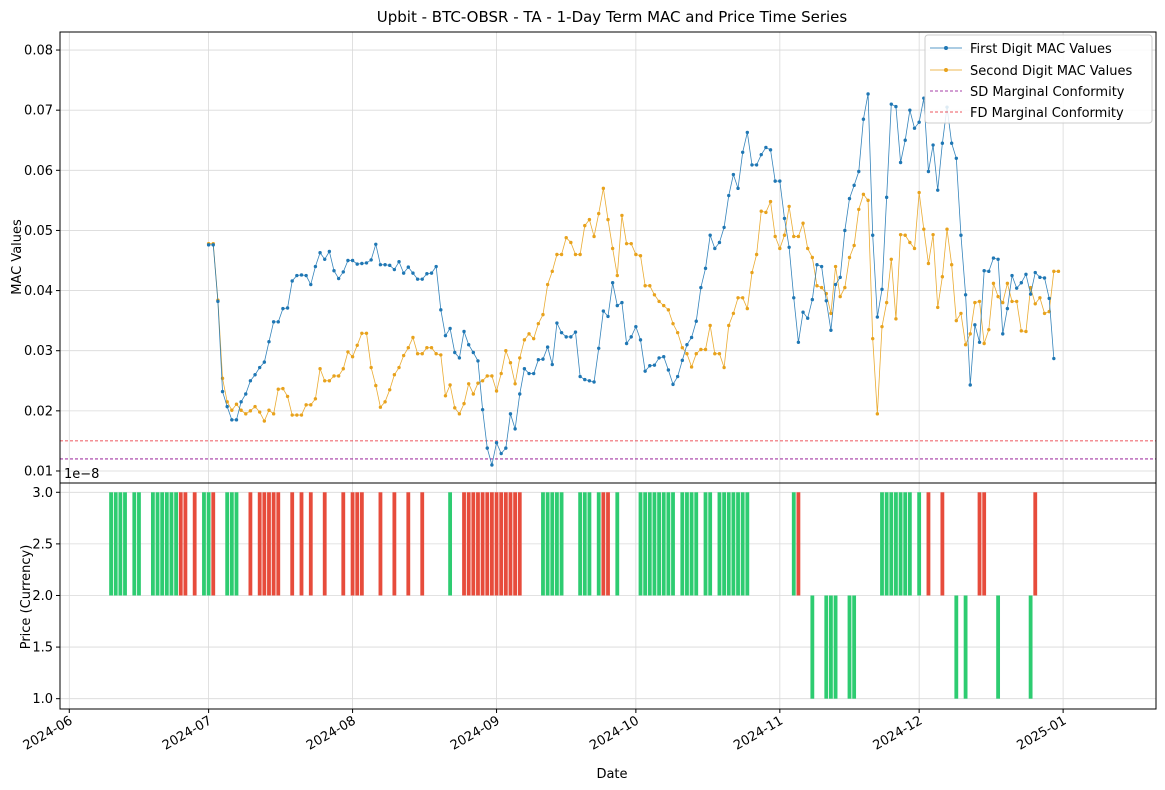 This screenshot has width=1165, height=790. Describe the element at coordinates (1047, 92) in the screenshot. I see `legend-label-sd-conformity: SD Marginal Conformity` at that location.